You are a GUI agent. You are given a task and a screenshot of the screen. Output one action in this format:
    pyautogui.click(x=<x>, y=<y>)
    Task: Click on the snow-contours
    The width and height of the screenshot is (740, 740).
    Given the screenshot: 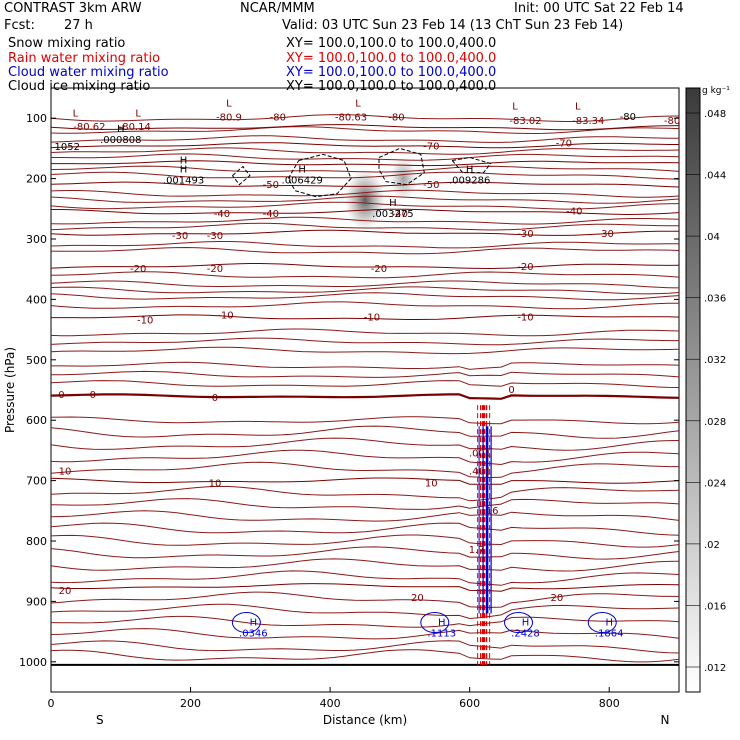 What is the action you would take?
    pyautogui.click(x=362, y=172)
    